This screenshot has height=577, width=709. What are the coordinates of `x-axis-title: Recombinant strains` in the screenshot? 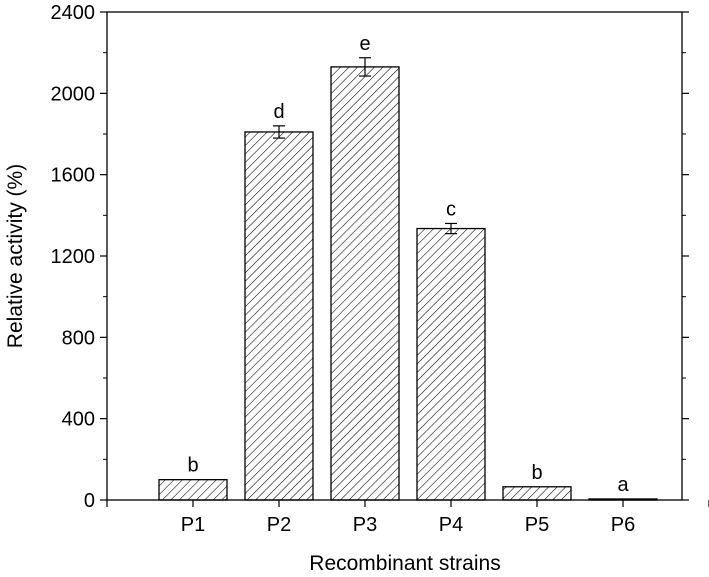 It's located at (404, 563).